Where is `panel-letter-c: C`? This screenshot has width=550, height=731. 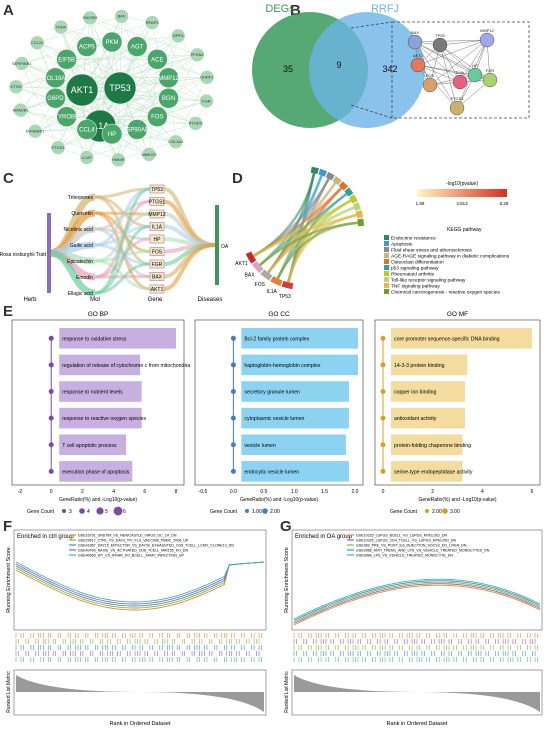 panel-letter-c: C is located at coordinates (8, 178).